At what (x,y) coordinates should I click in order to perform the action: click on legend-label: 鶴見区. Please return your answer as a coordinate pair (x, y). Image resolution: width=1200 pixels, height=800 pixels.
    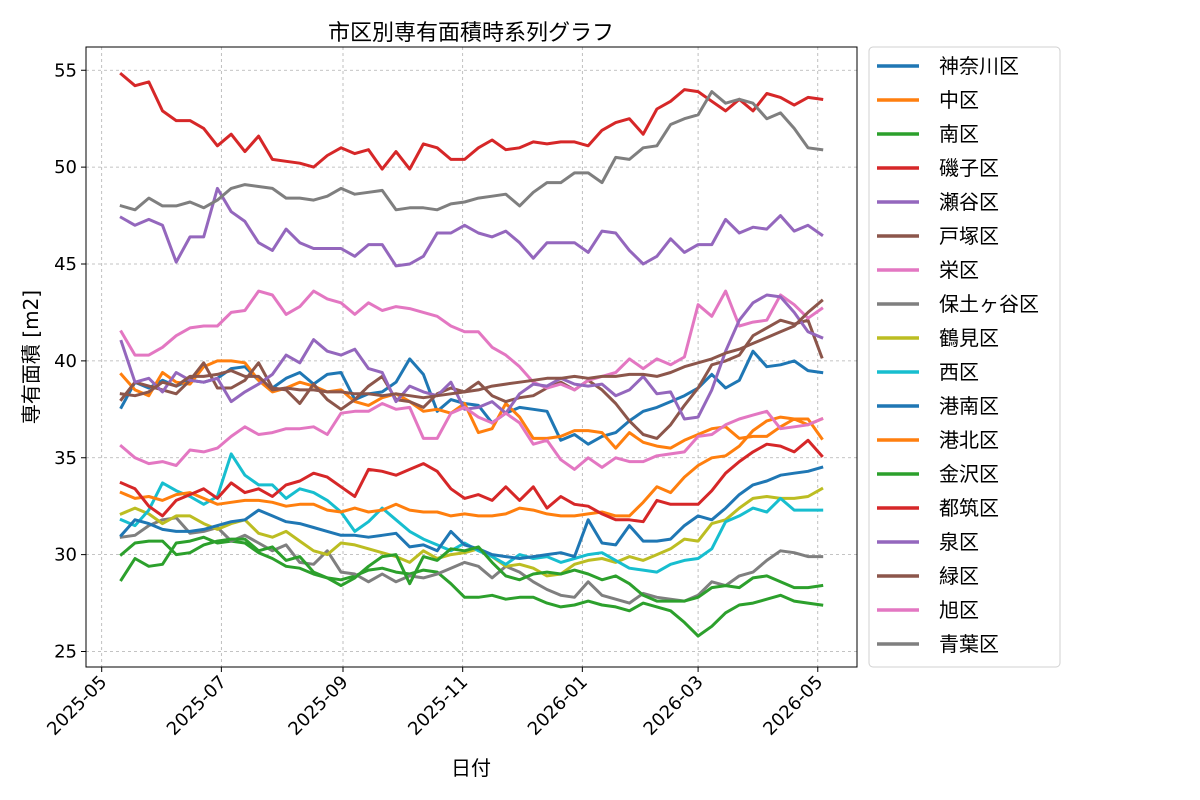
    Looking at the image, I should click on (969, 338).